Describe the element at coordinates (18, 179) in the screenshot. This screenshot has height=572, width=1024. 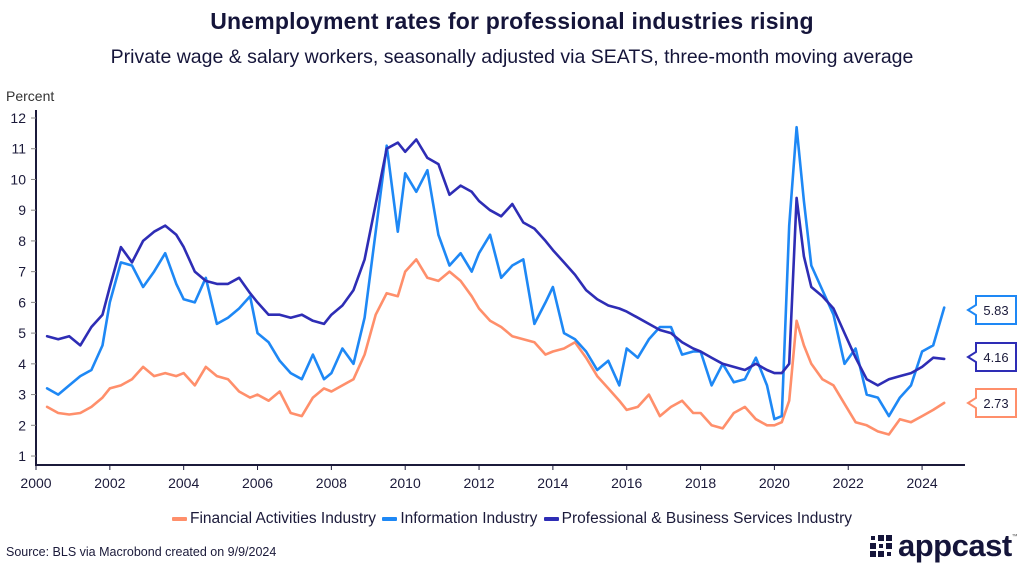
I see `y-tick-label: 10` at that location.